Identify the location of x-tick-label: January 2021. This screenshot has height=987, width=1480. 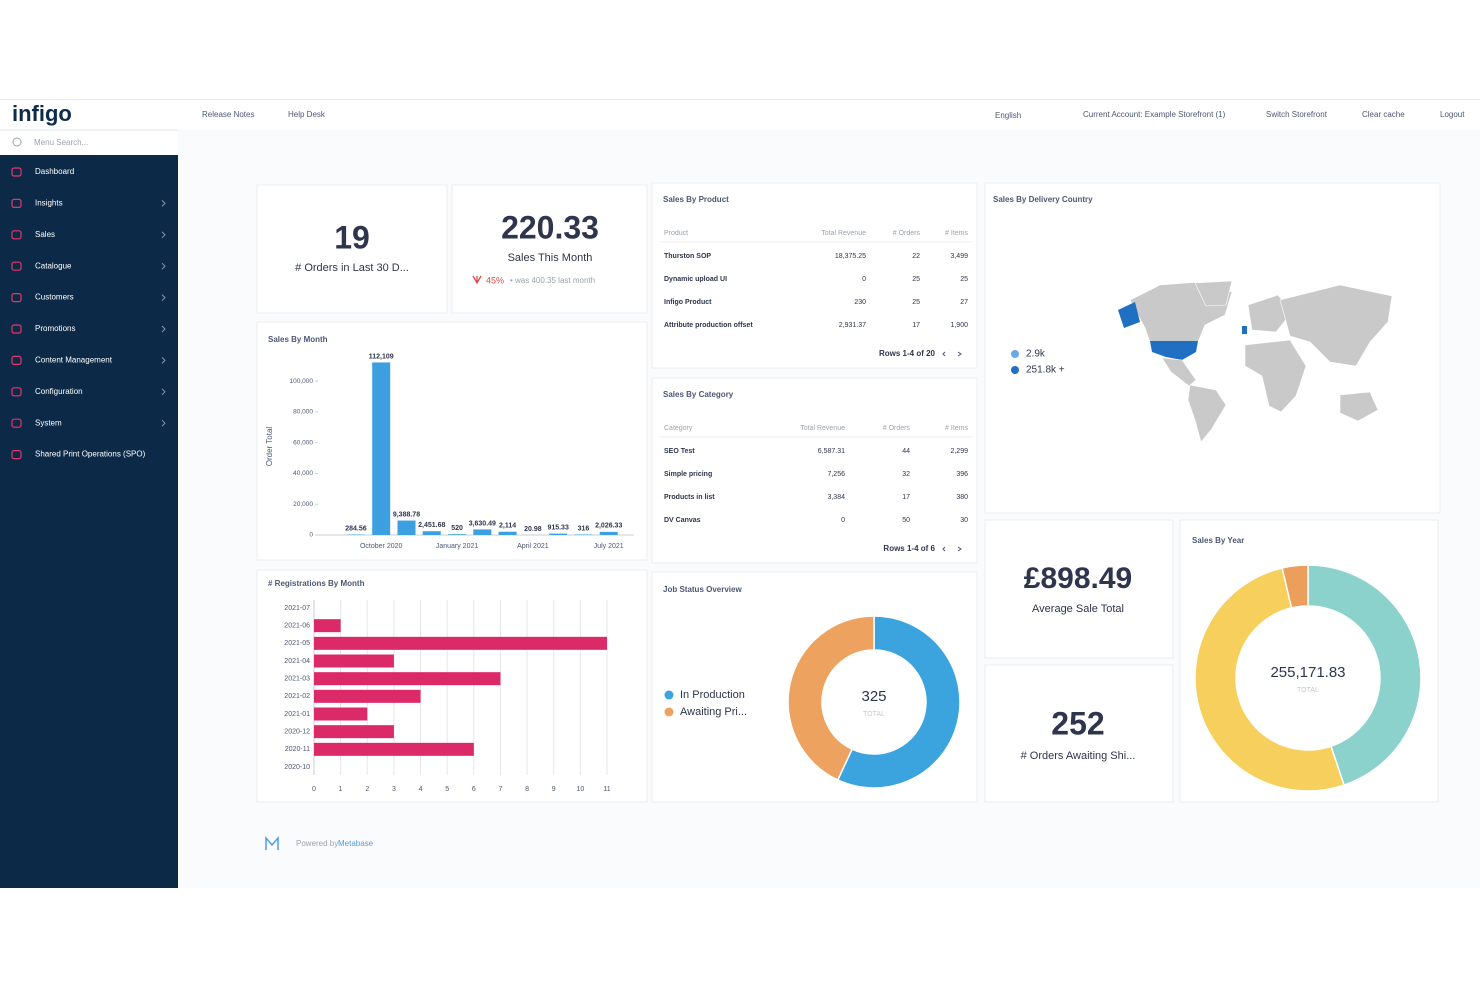
(457, 546).